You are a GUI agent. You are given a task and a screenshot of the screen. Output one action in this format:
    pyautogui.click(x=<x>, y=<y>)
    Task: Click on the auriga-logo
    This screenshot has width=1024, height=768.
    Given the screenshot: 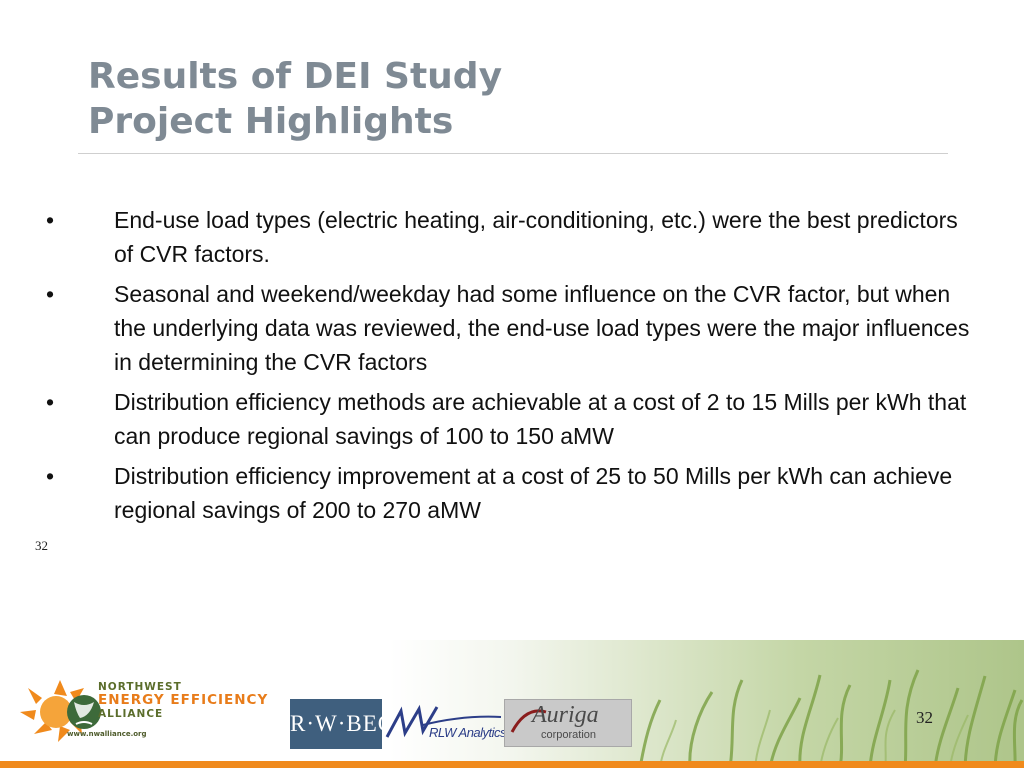 What is the action you would take?
    pyautogui.click(x=568, y=723)
    